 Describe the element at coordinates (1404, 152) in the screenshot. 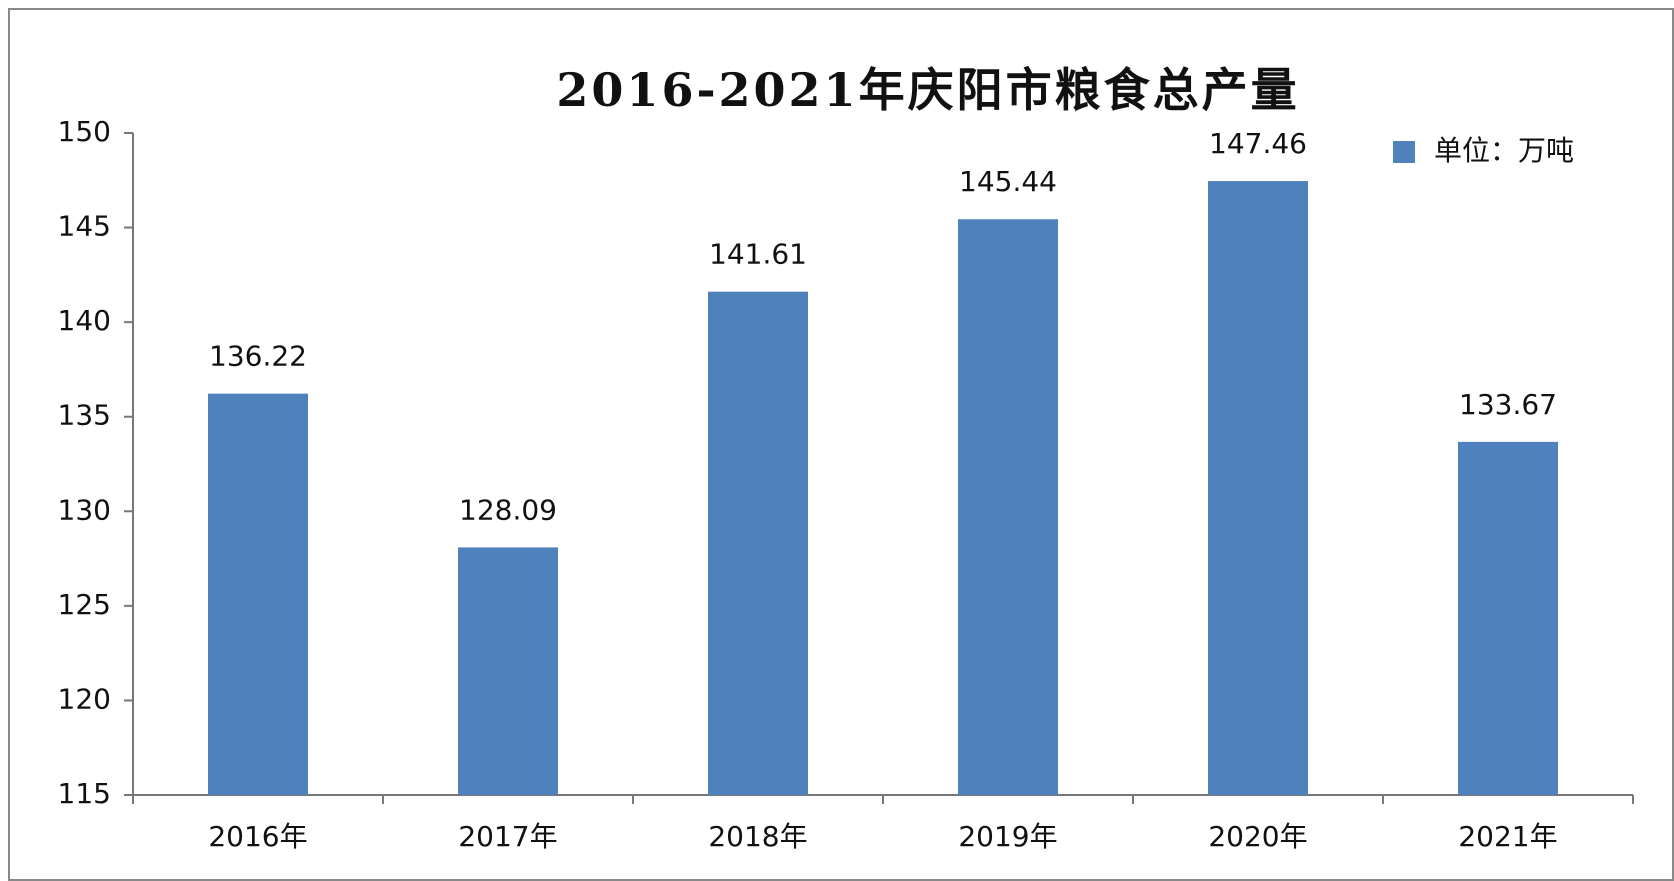

I see `legend-swatch` at that location.